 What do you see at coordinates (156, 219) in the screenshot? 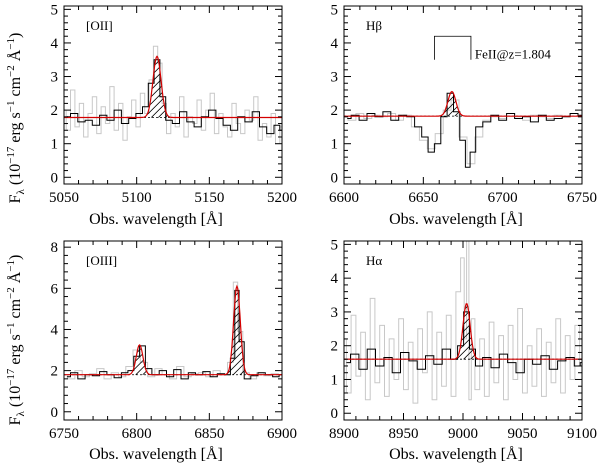
I see `xlabel-top-left: Obs. wavelength [Å]` at bounding box center [156, 219].